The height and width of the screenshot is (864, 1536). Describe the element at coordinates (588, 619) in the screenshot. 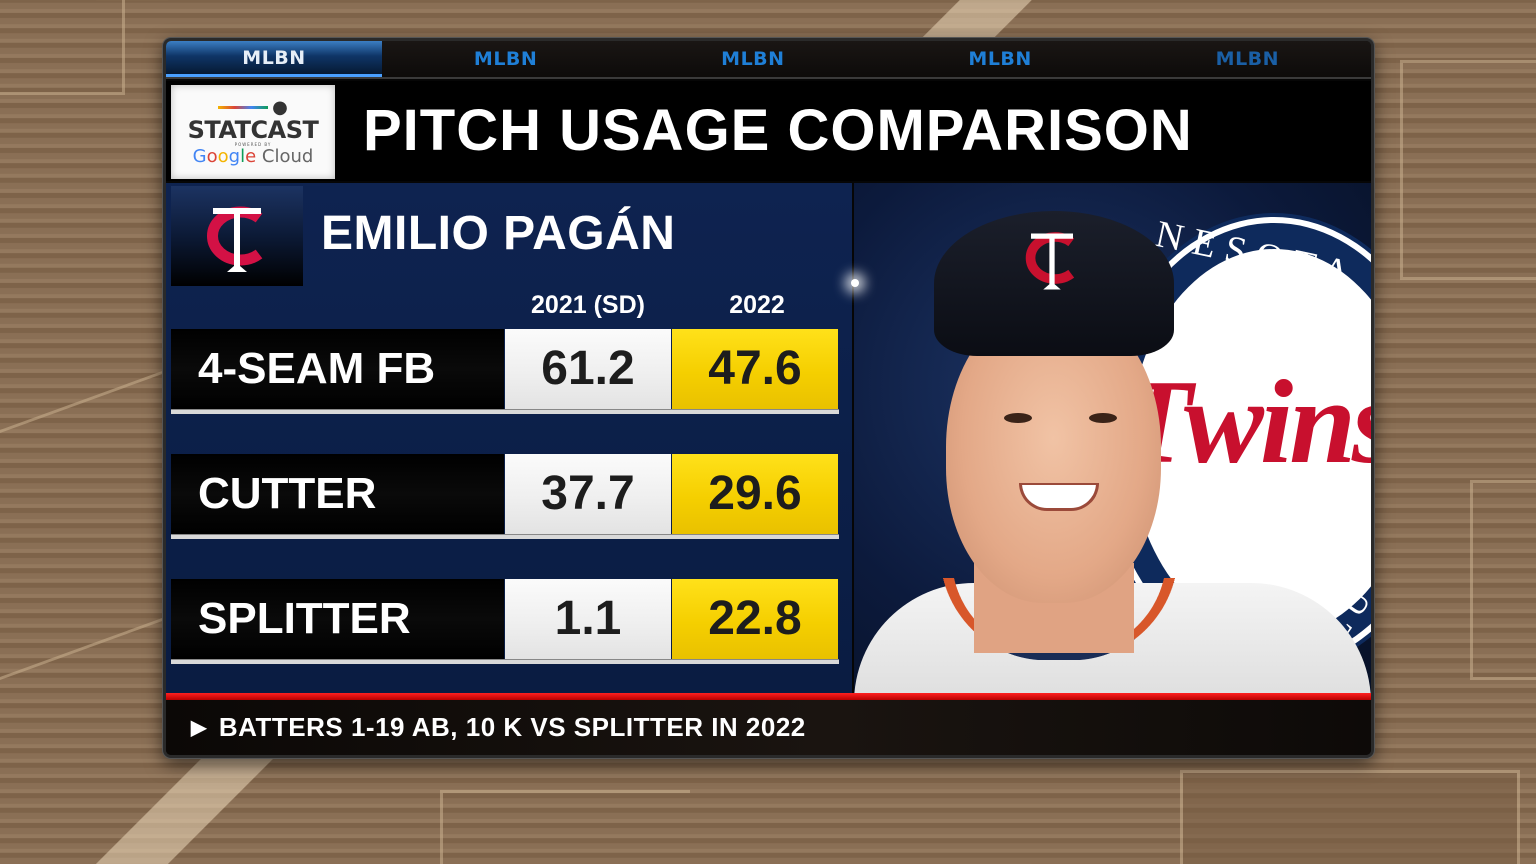

I see `usage-2021-cell: 1.1` at that location.